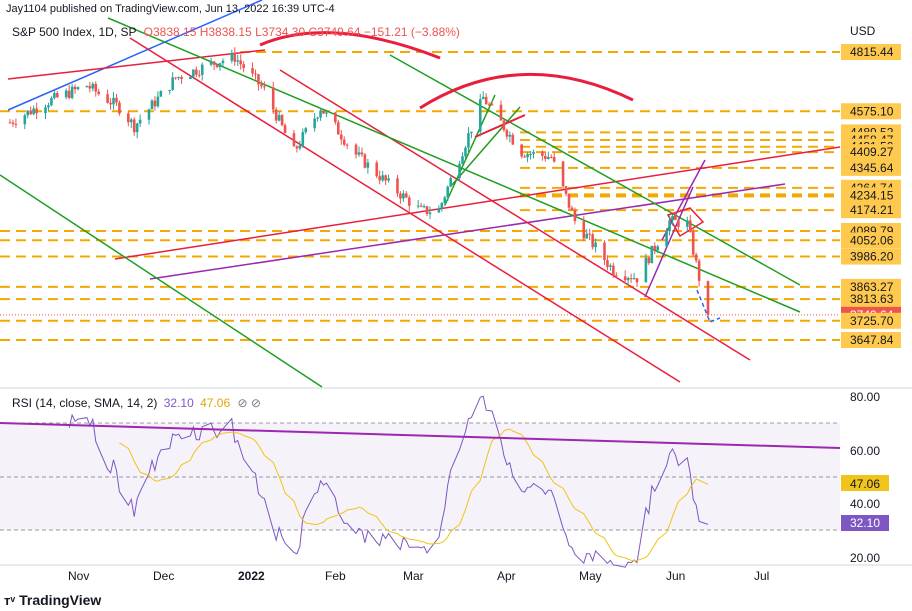 Image resolution: width=912 pixels, height=611 pixels. What do you see at coordinates (10, 600) in the screenshot?
I see `tradingview-icon: ᴛᵛ` at bounding box center [10, 600].